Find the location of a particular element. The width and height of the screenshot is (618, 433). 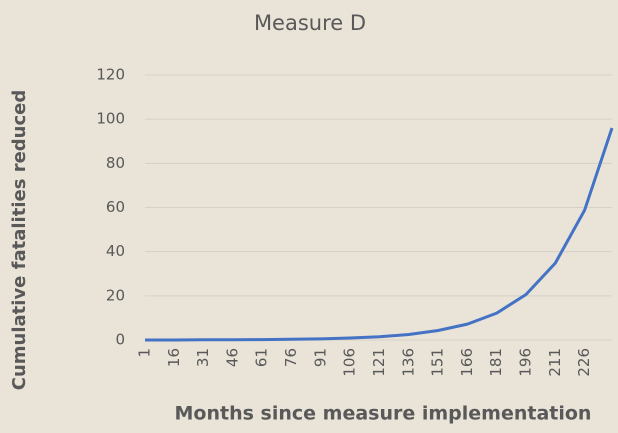

x-tick-label: 61 is located at coordinates (262, 357).